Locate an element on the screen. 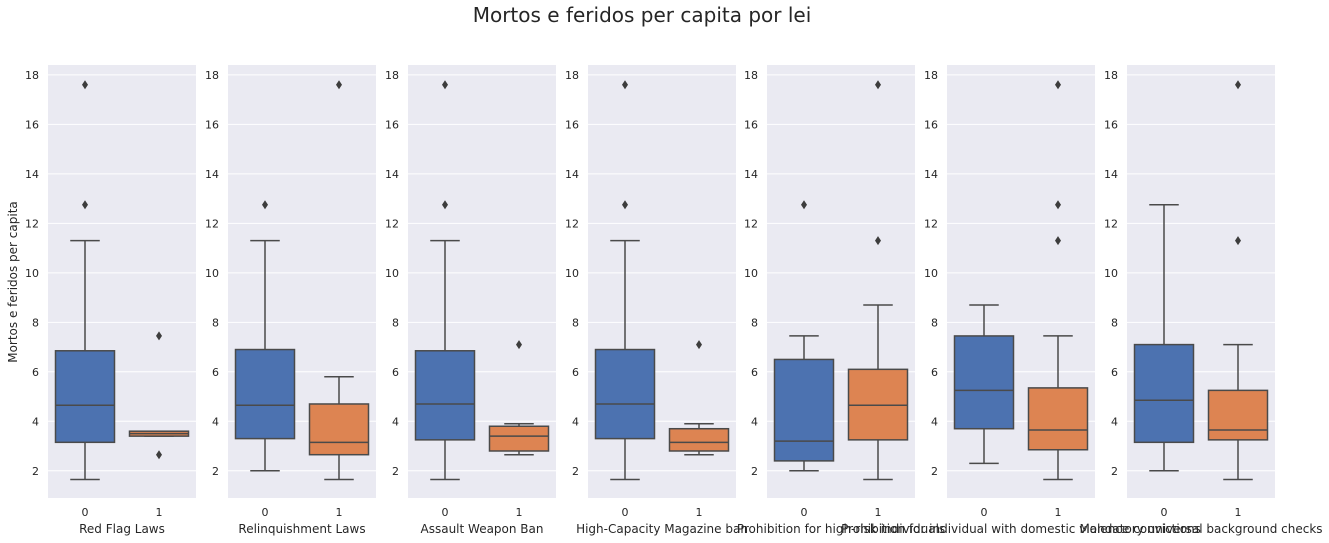 The height and width of the screenshot is (543, 1329). y-axis-label: Mortos e feridos per capita is located at coordinates (13, 282).